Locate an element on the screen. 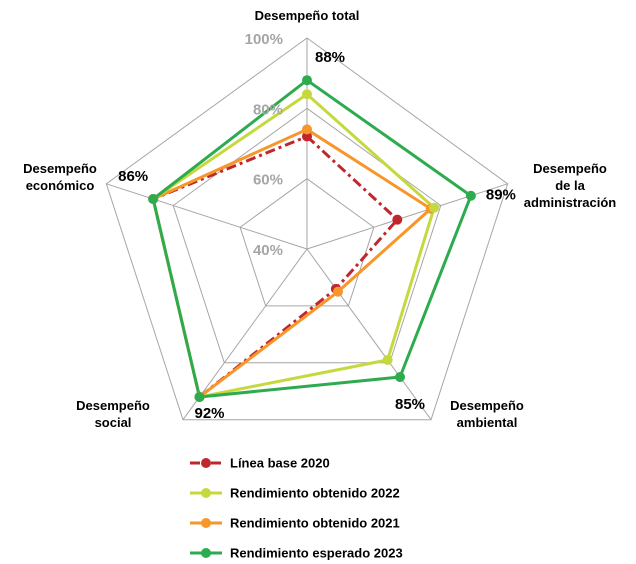  data-label: 88% is located at coordinates (330, 57).